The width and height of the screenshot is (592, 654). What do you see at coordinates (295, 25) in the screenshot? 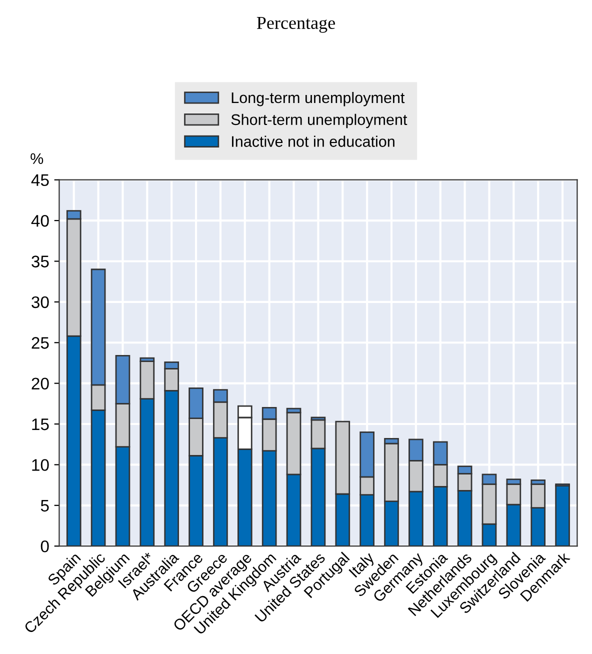
I see `chart-subtitle: Percentage` at bounding box center [295, 25].